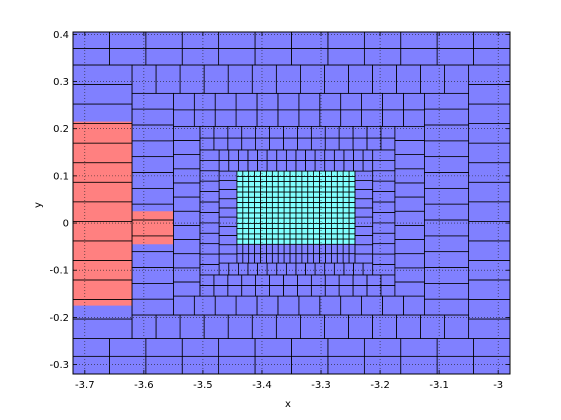 Image resolution: width=561 pixels, height=420 pixels. What do you see at coordinates (66, 224) in the screenshot?
I see `y-tick-label: 0` at bounding box center [66, 224].